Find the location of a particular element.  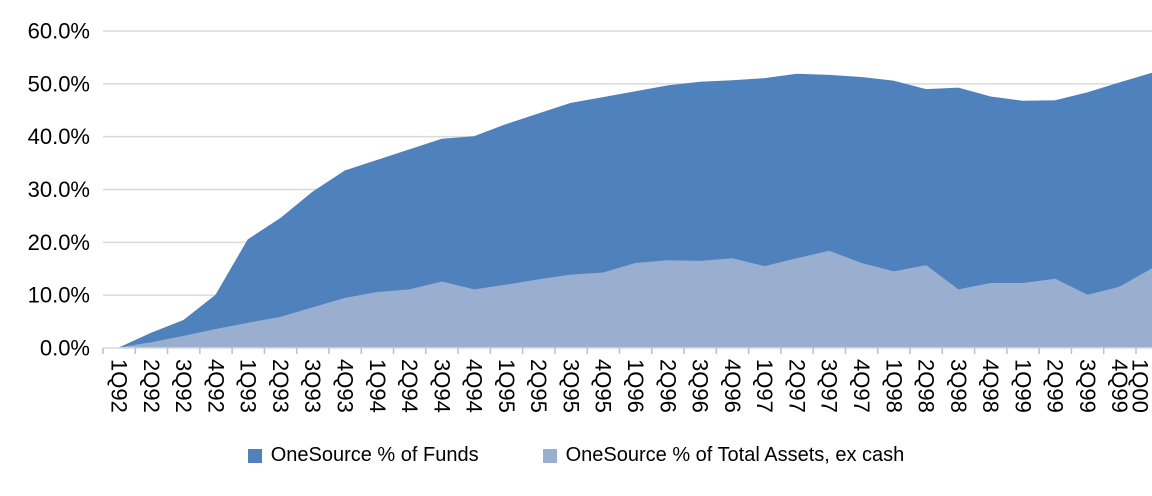

x-axis-label: 3Q94 is located at coordinates (441, 386).